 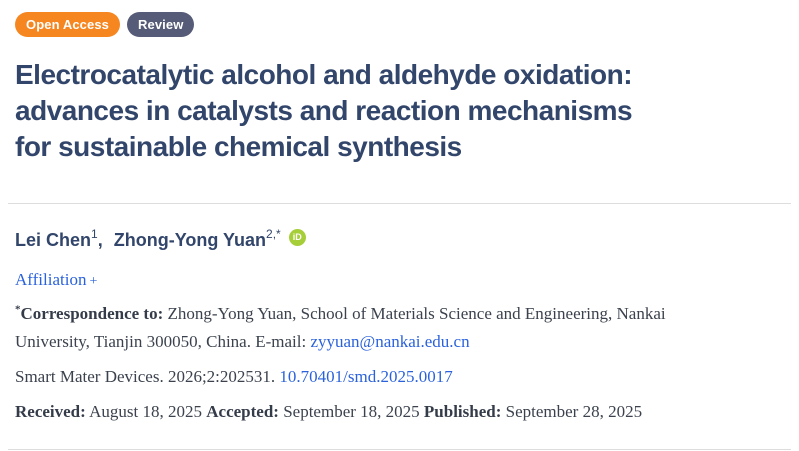 What do you see at coordinates (351, 411) in the screenshot?
I see `accepted-date: September 18, 2025` at bounding box center [351, 411].